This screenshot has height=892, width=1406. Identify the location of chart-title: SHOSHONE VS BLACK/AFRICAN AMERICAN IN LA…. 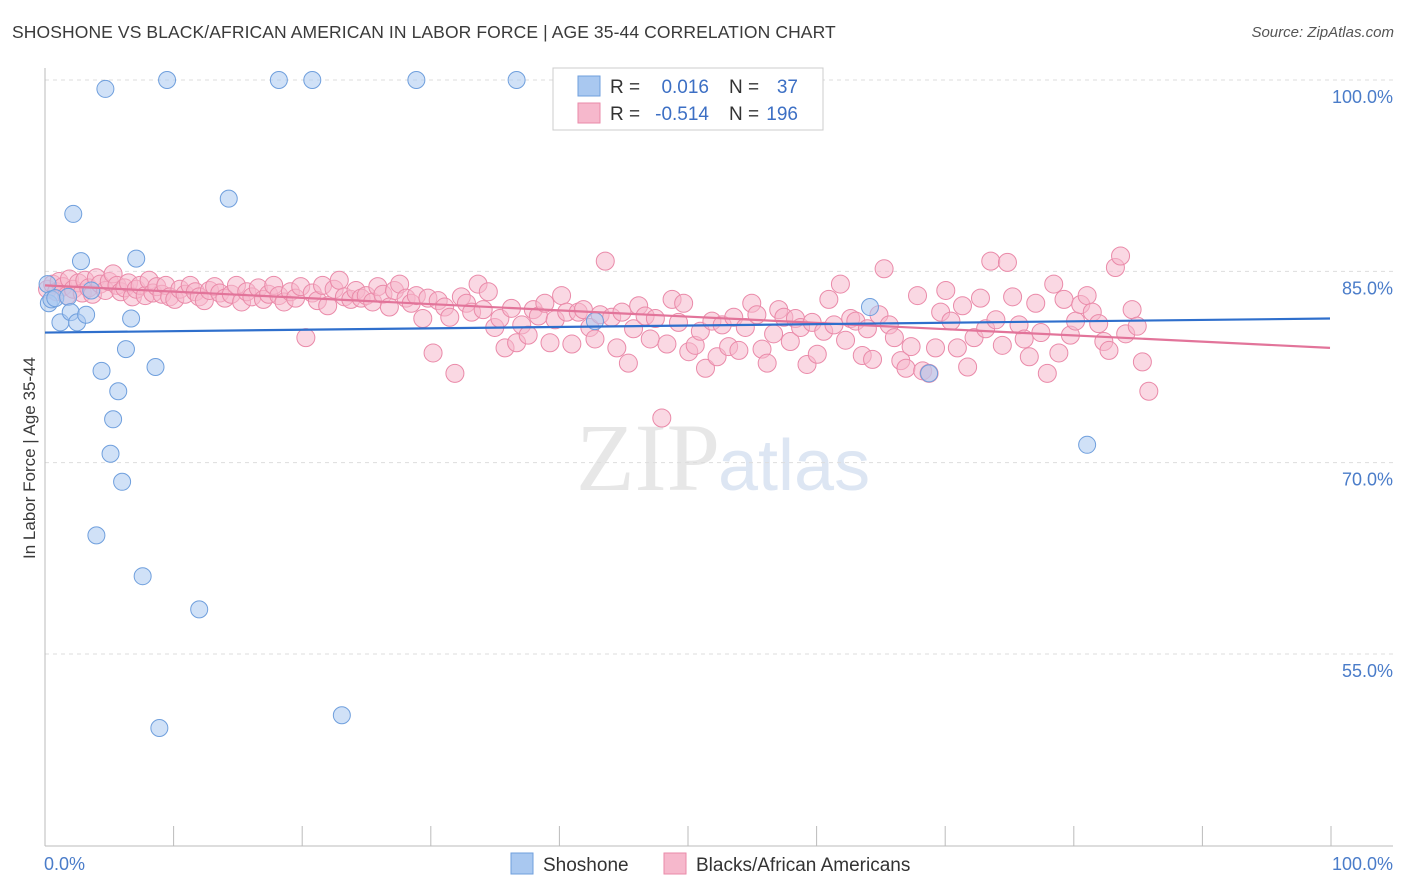
(424, 32).